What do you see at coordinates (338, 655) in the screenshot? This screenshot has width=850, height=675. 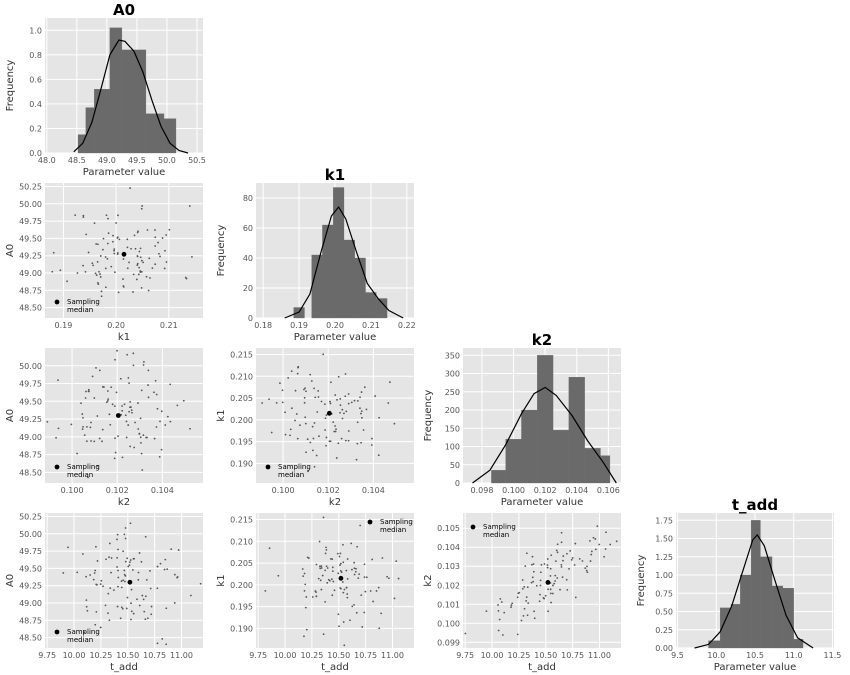 I see `x-tick-label: 10.50` at bounding box center [338, 655].